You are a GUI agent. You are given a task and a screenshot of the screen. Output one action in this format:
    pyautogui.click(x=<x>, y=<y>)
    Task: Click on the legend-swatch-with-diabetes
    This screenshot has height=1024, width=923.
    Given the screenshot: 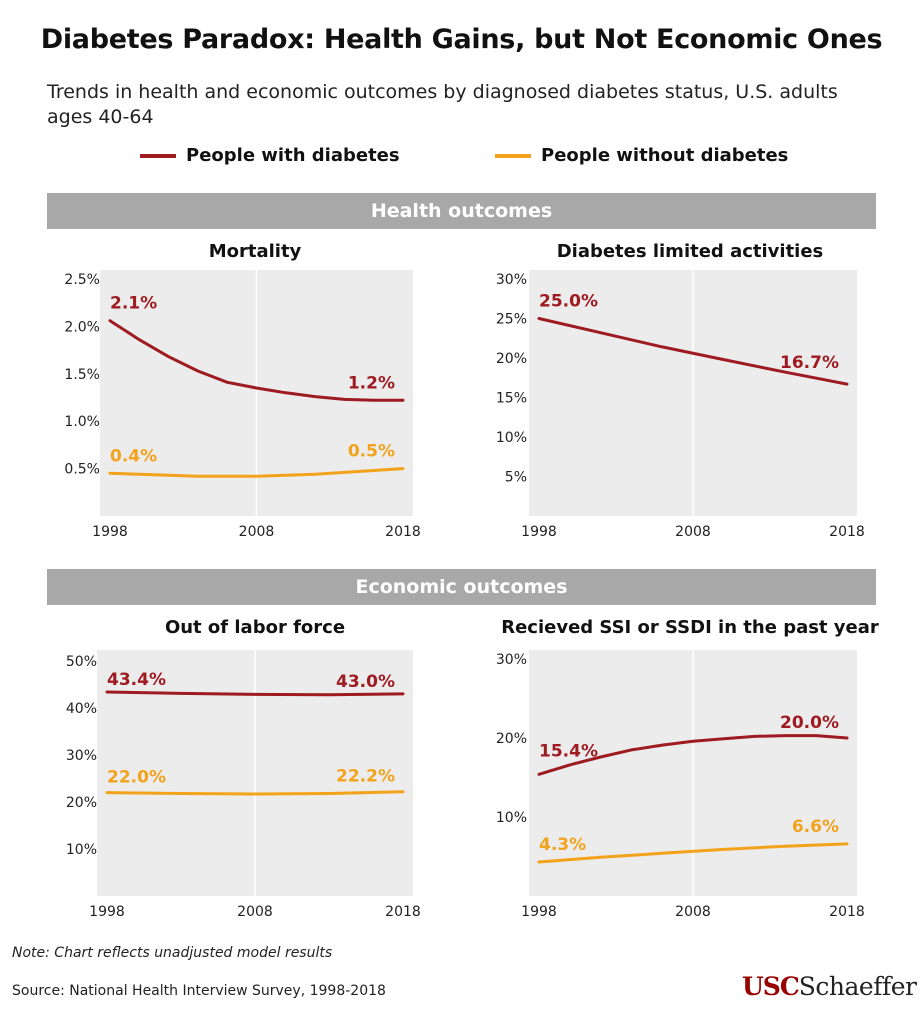 What is the action you would take?
    pyautogui.click(x=158, y=155)
    